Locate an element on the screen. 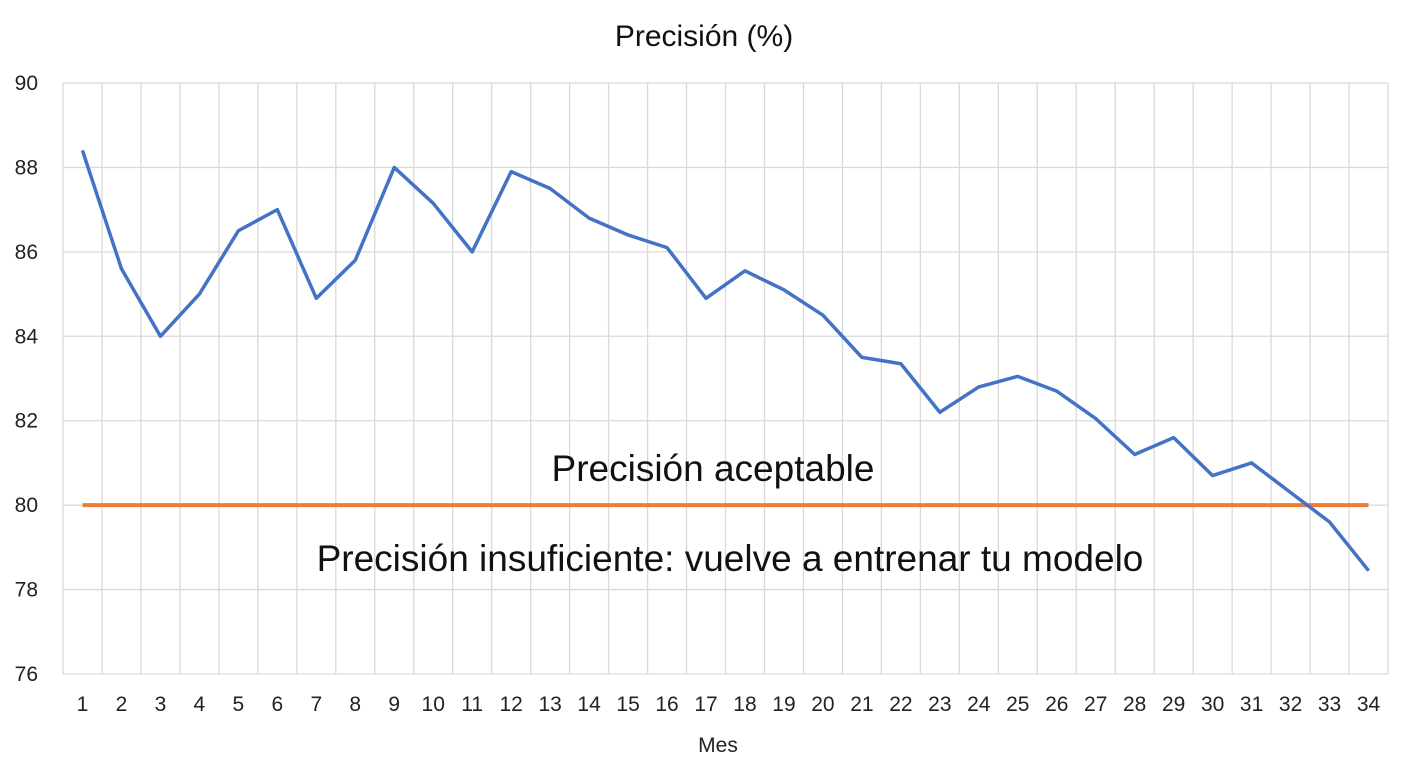 Image resolution: width=1408 pixels, height=768 pixels. x-tick-label: 11 is located at coordinates (472, 704).